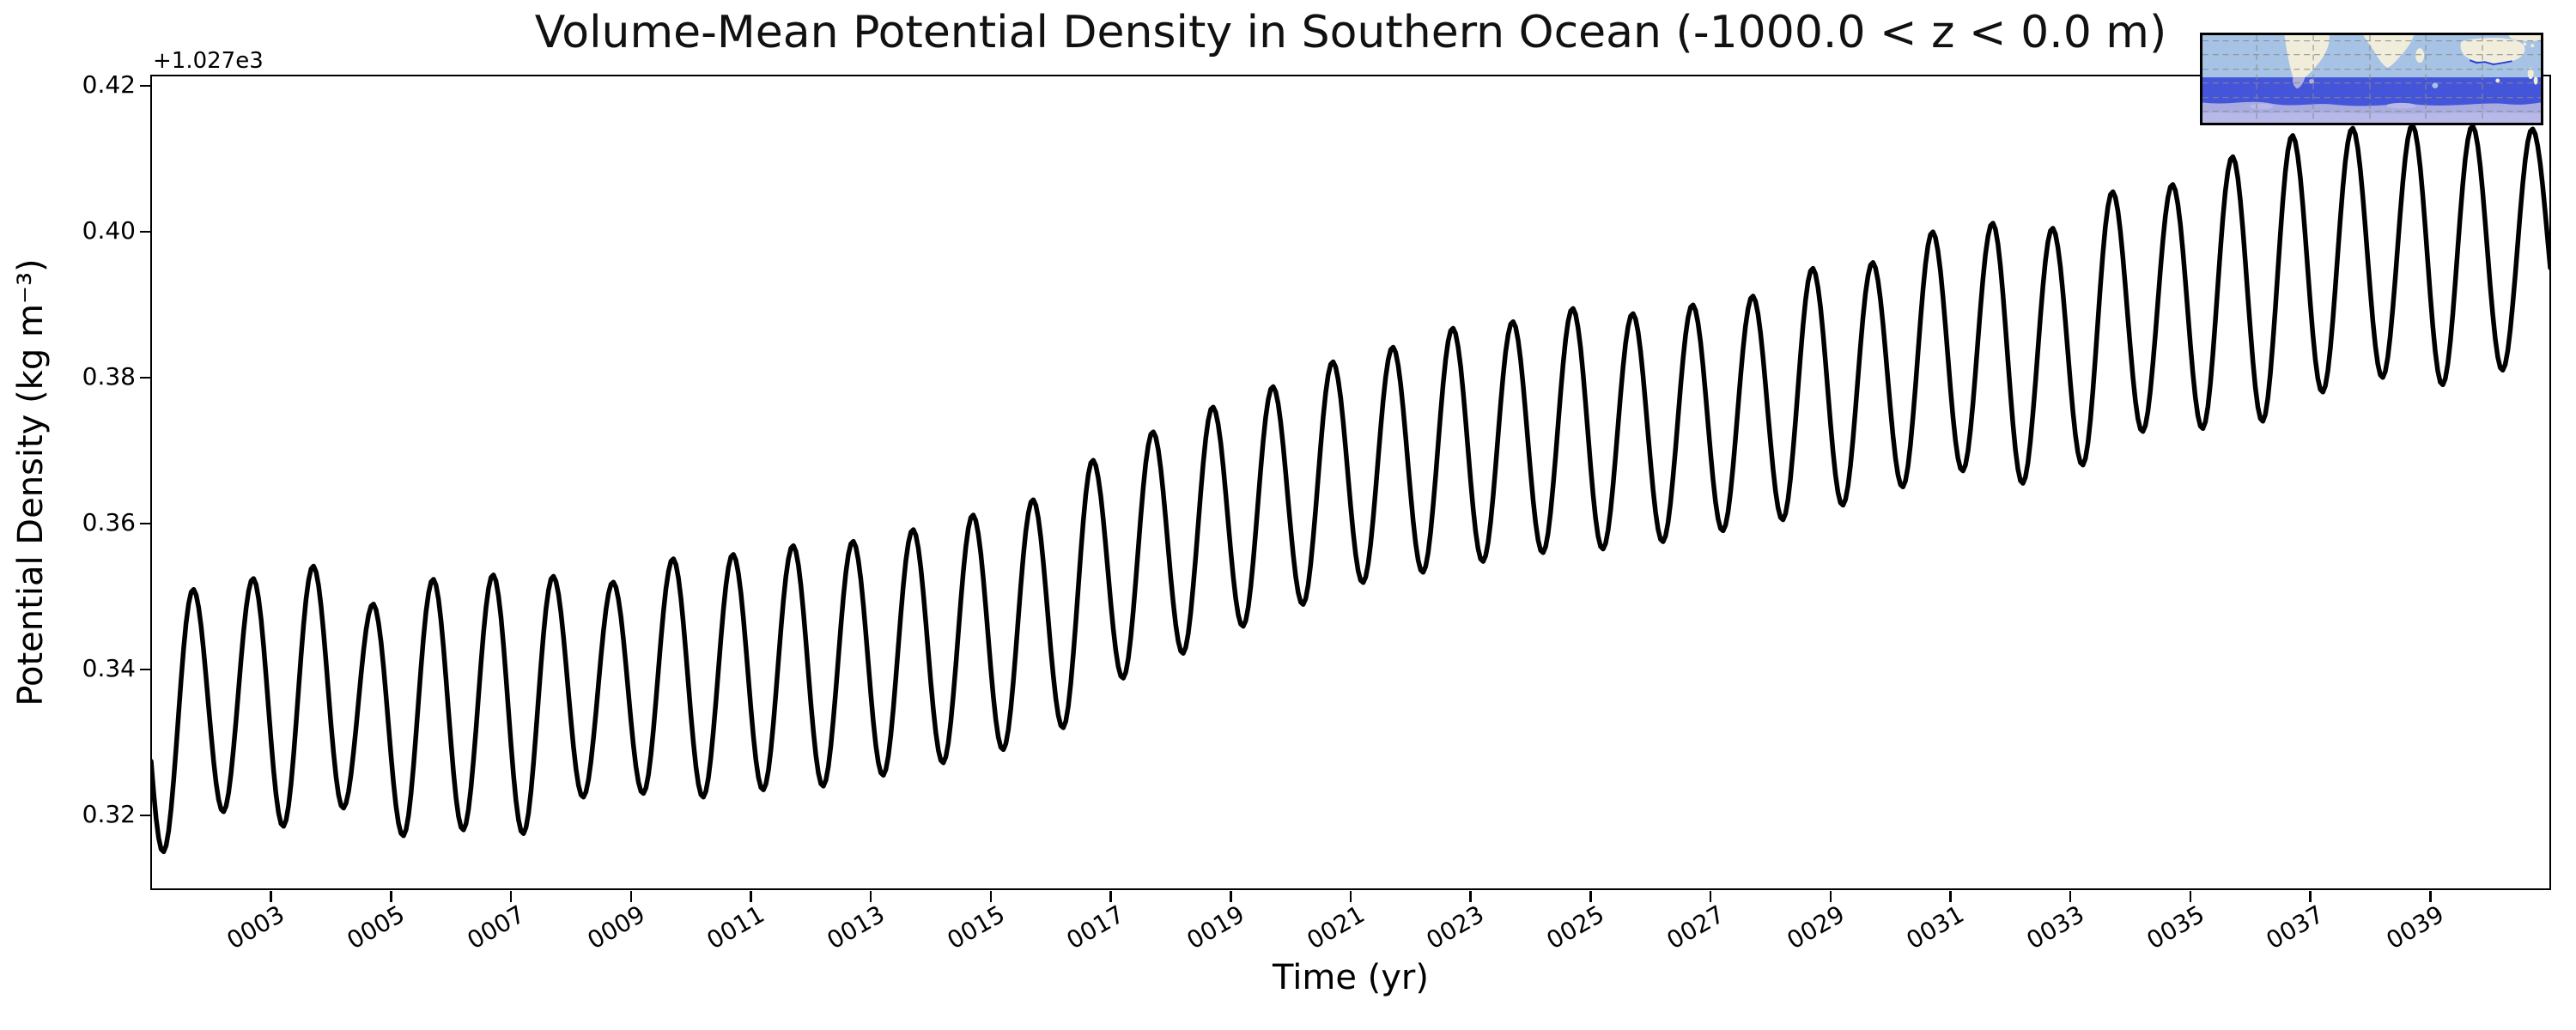 The image size is (2576, 1030). I want to click on map-africa, so click(2389, 51).